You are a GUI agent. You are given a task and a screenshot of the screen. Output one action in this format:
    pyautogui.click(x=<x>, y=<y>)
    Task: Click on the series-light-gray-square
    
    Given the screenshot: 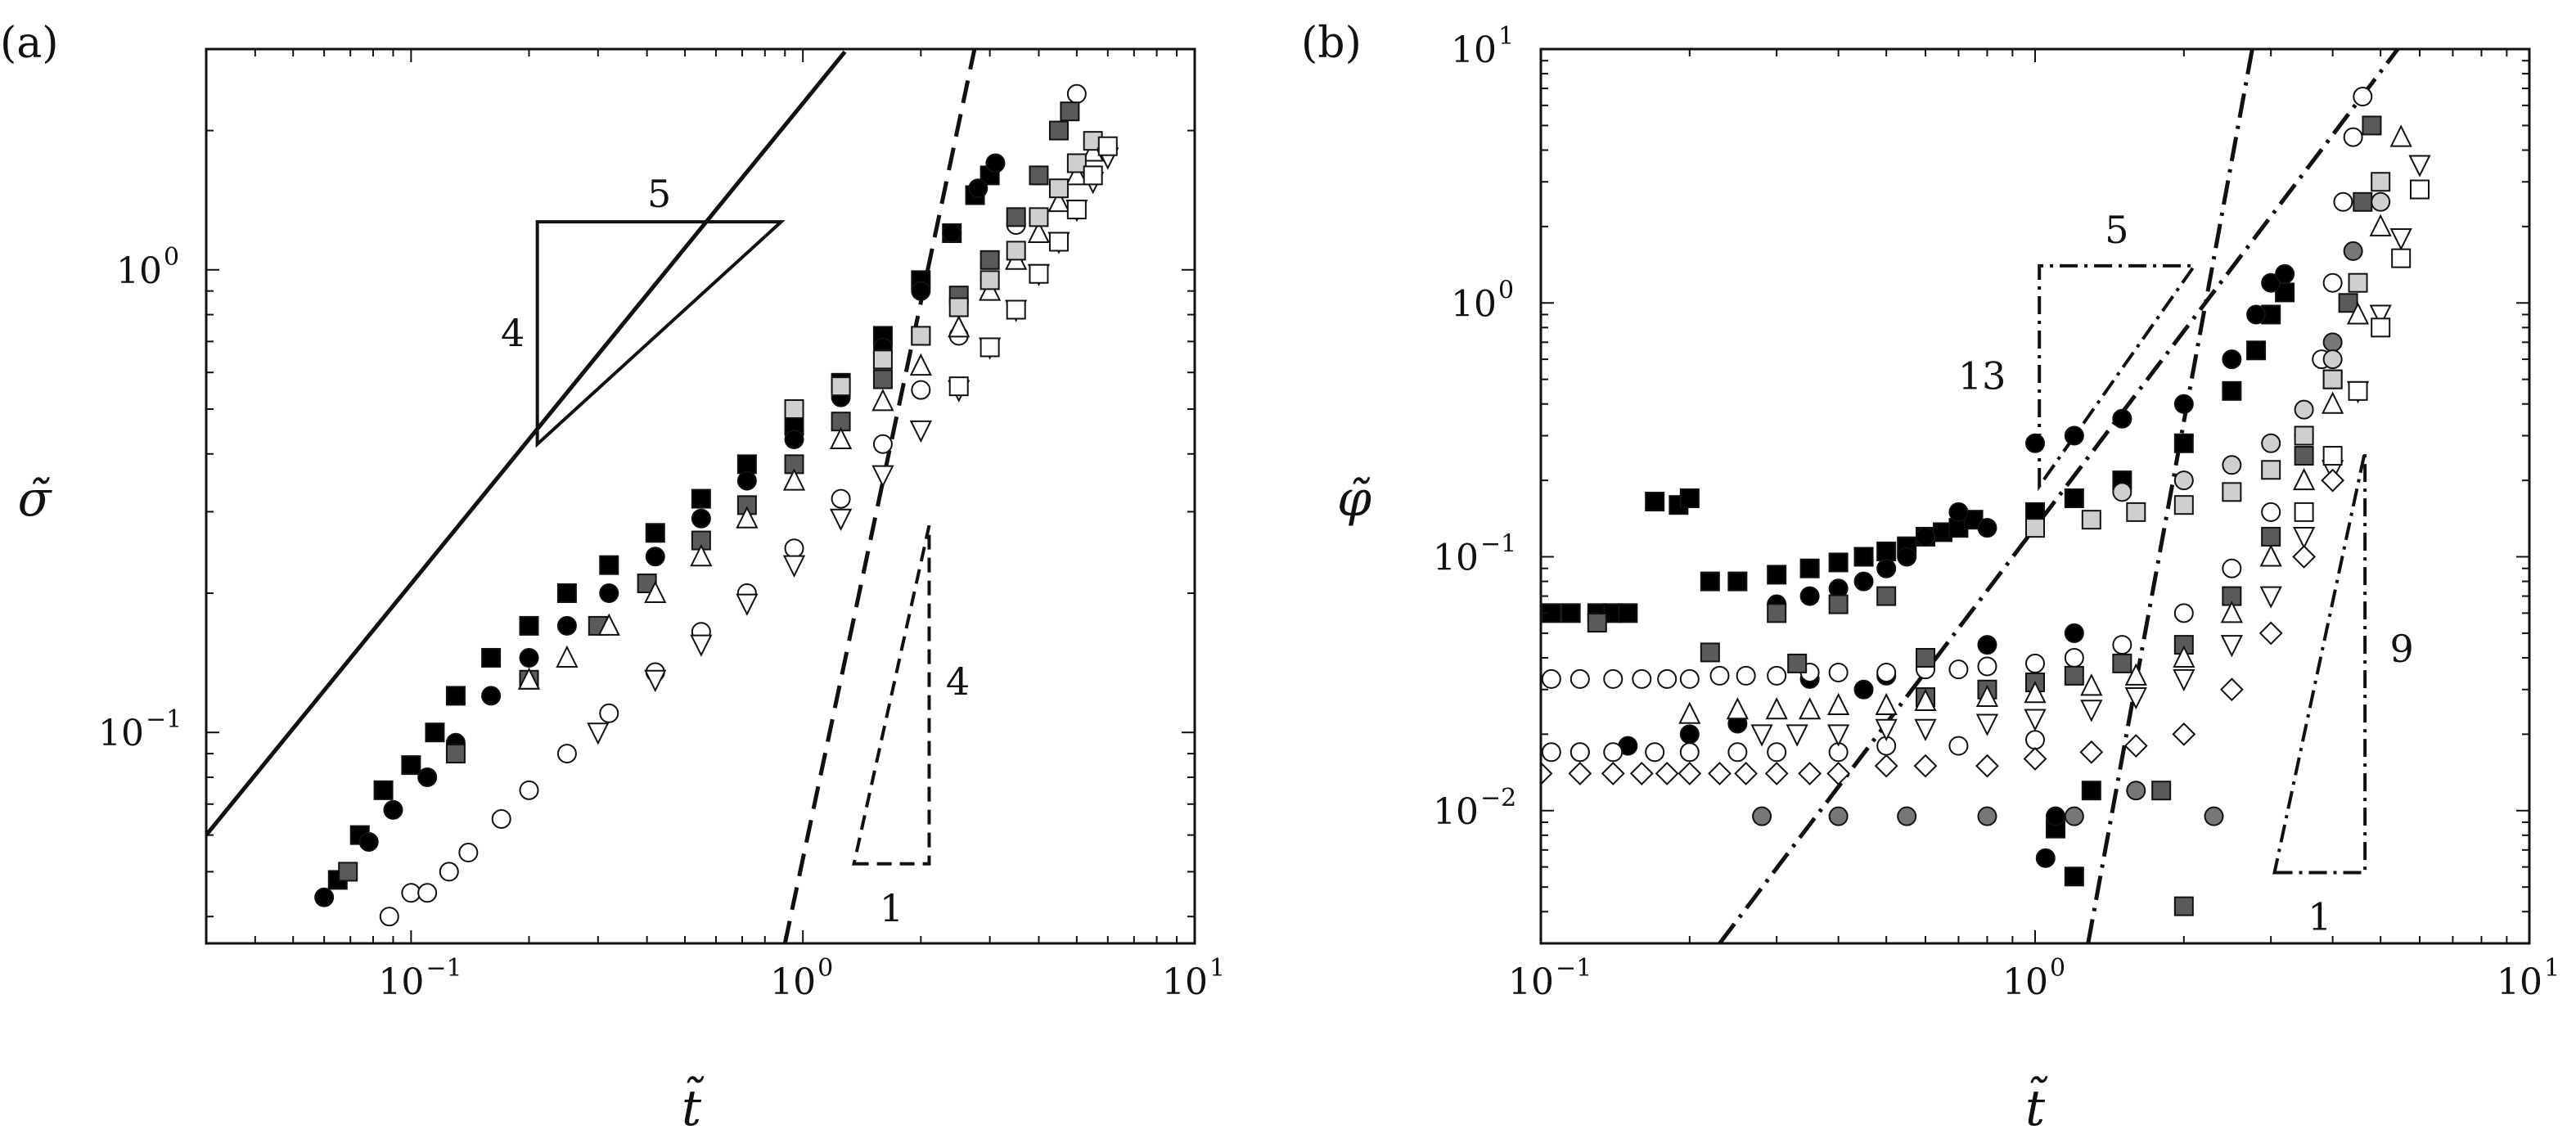 What is the action you would take?
    pyautogui.click(x=943, y=275)
    